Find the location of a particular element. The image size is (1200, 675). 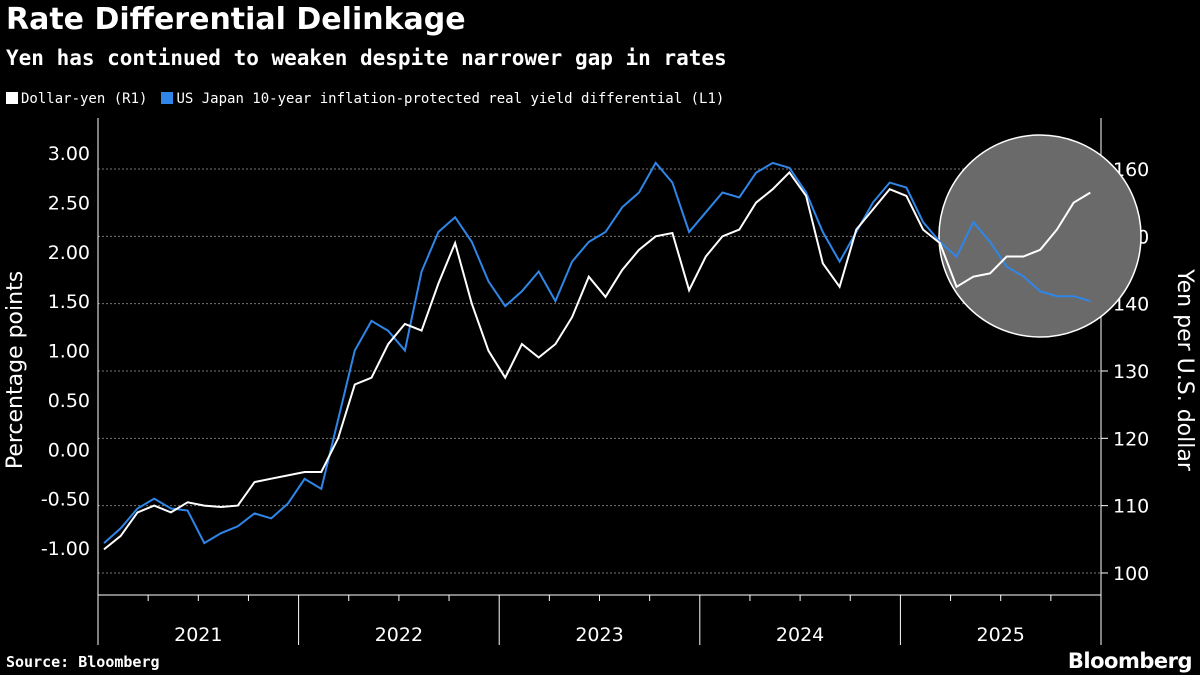

chart-title: Rate Differential Delinkage is located at coordinates (236, 19).